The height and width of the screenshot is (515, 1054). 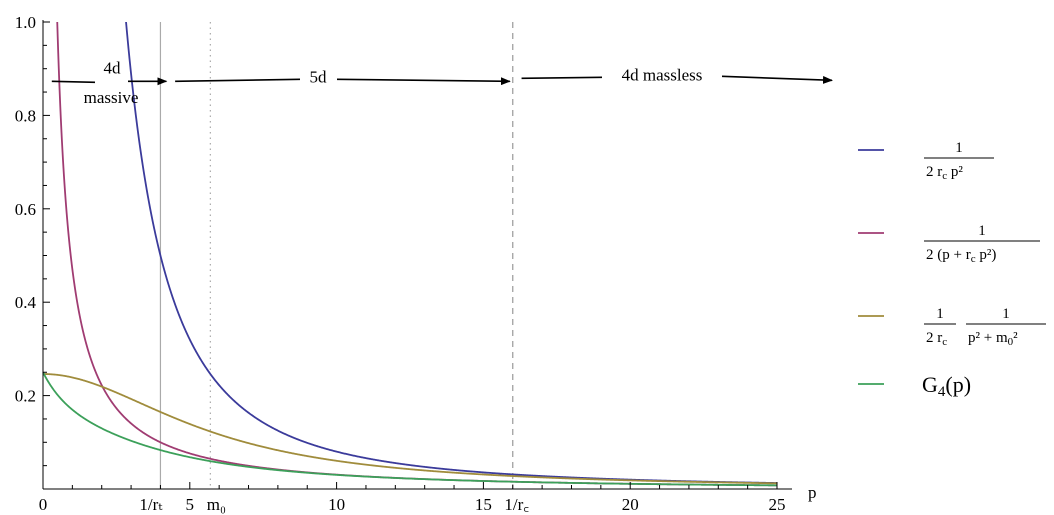 What do you see at coordinates (930, 384) in the screenshot?
I see `legend-s4-main: G` at bounding box center [930, 384].